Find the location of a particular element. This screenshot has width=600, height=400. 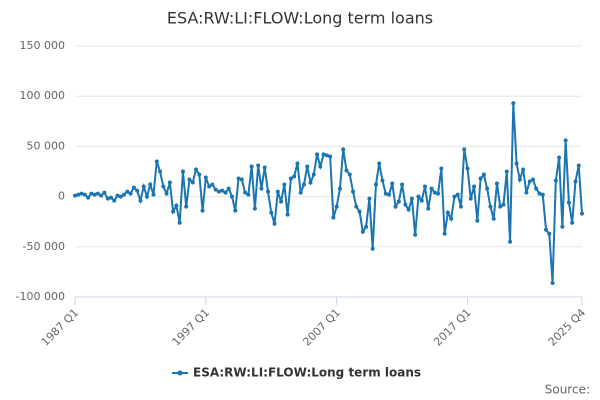

x-tick-label: 2017 Q1 is located at coordinates (452, 327).